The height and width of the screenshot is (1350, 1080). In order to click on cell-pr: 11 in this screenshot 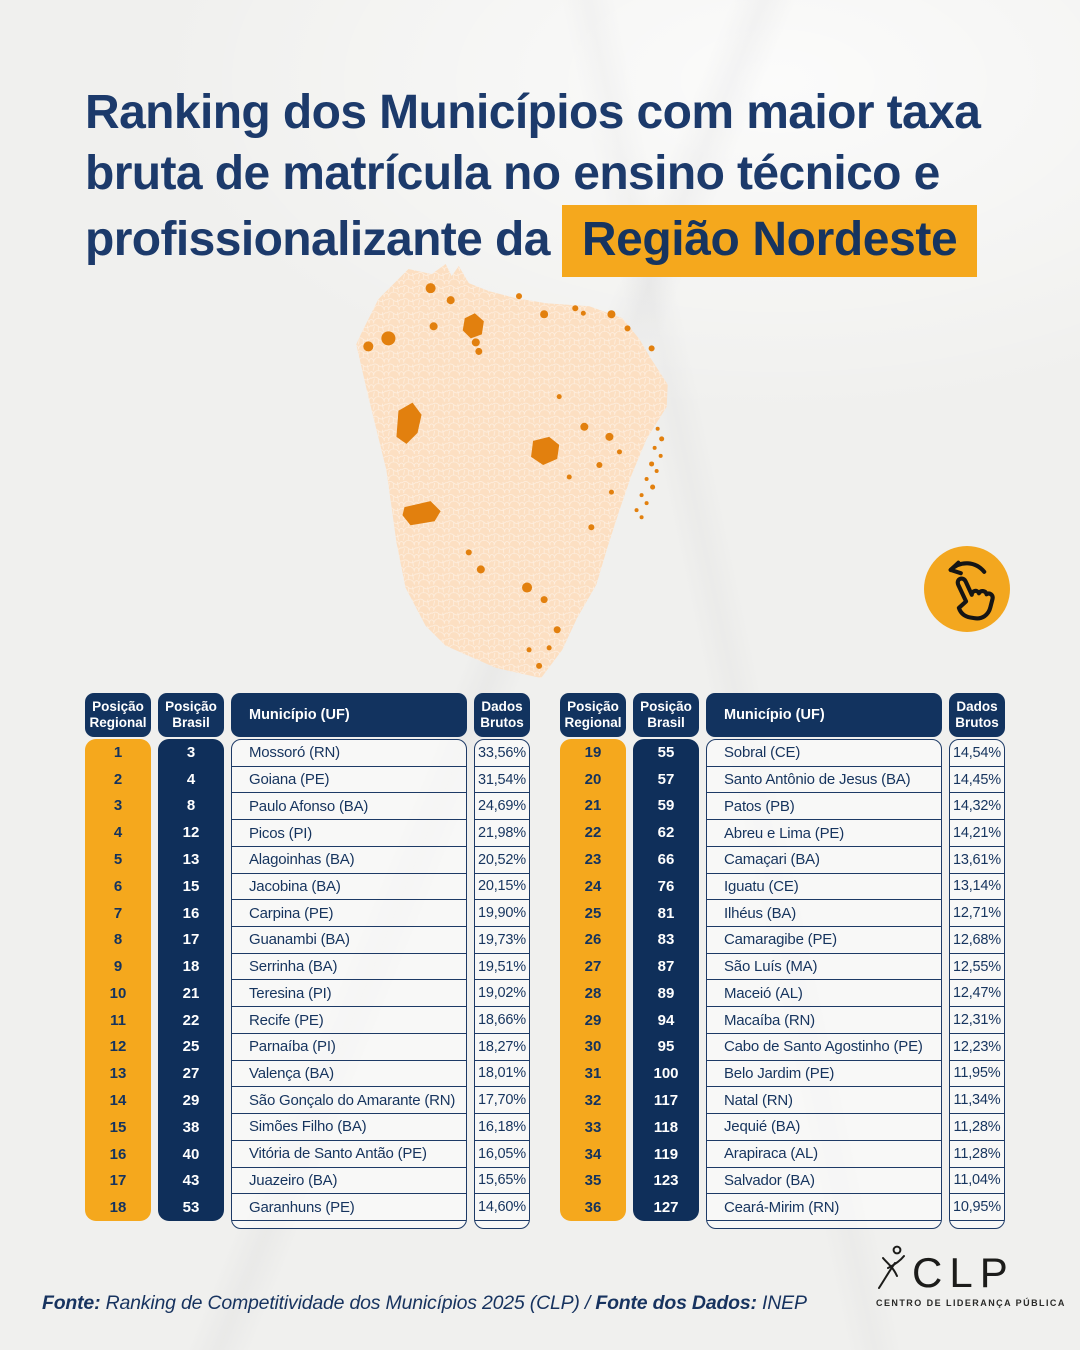, I will do `click(118, 1020)`.